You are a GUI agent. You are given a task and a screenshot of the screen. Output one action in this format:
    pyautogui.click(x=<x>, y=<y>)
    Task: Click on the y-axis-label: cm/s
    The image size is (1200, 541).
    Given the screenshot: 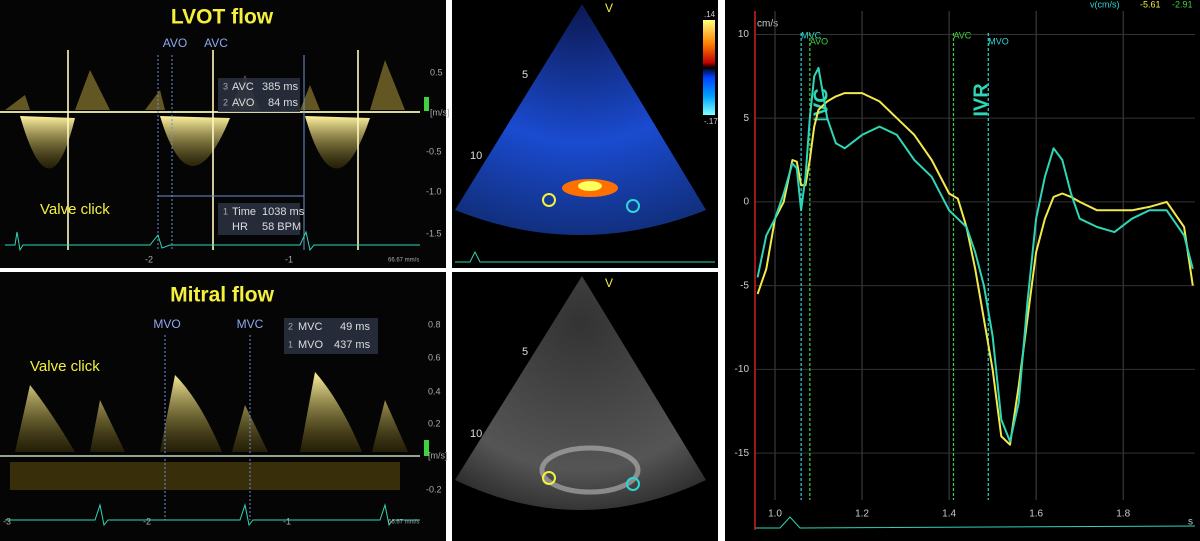 What is the action you would take?
    pyautogui.click(x=767, y=24)
    